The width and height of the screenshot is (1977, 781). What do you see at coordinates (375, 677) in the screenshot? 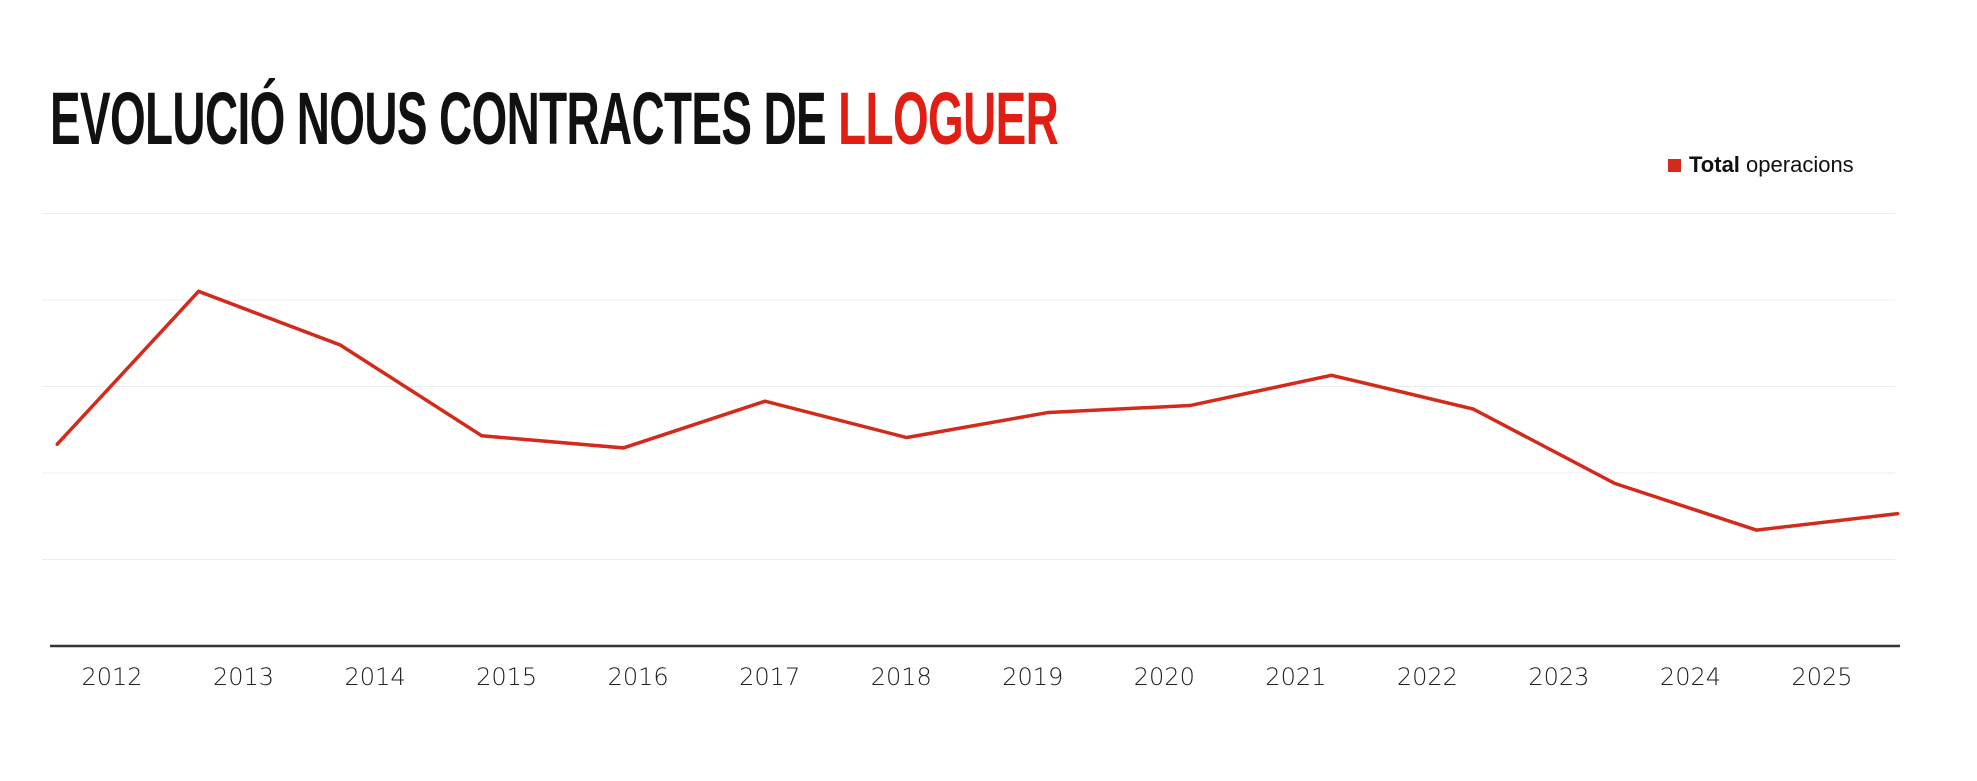
I see `x-tick-label: 2014` at bounding box center [375, 677].